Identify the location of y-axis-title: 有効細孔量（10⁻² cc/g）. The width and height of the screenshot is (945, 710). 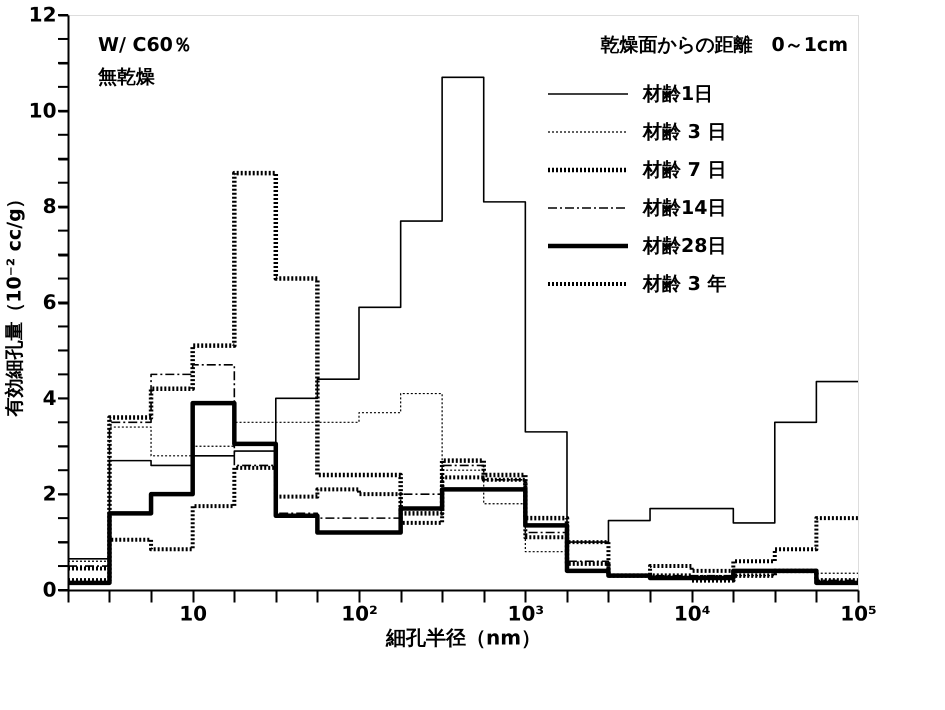
(15, 303).